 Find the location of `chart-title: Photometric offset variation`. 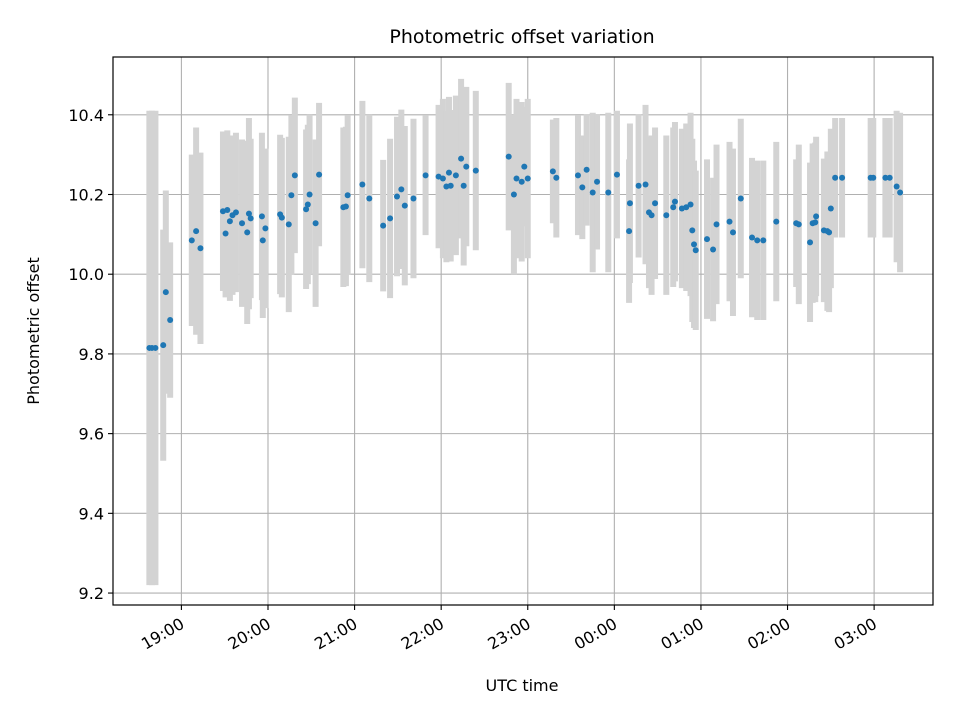

chart-title: Photometric offset variation is located at coordinates (521, 37).